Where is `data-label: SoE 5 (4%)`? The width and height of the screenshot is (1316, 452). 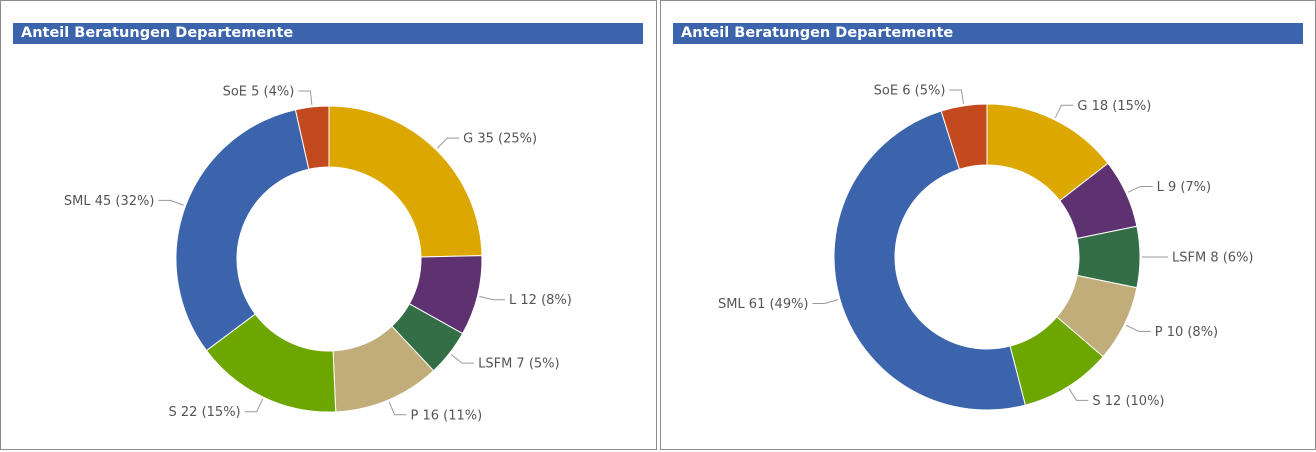 data-label: SoE 5 (4%) is located at coordinates (259, 92).